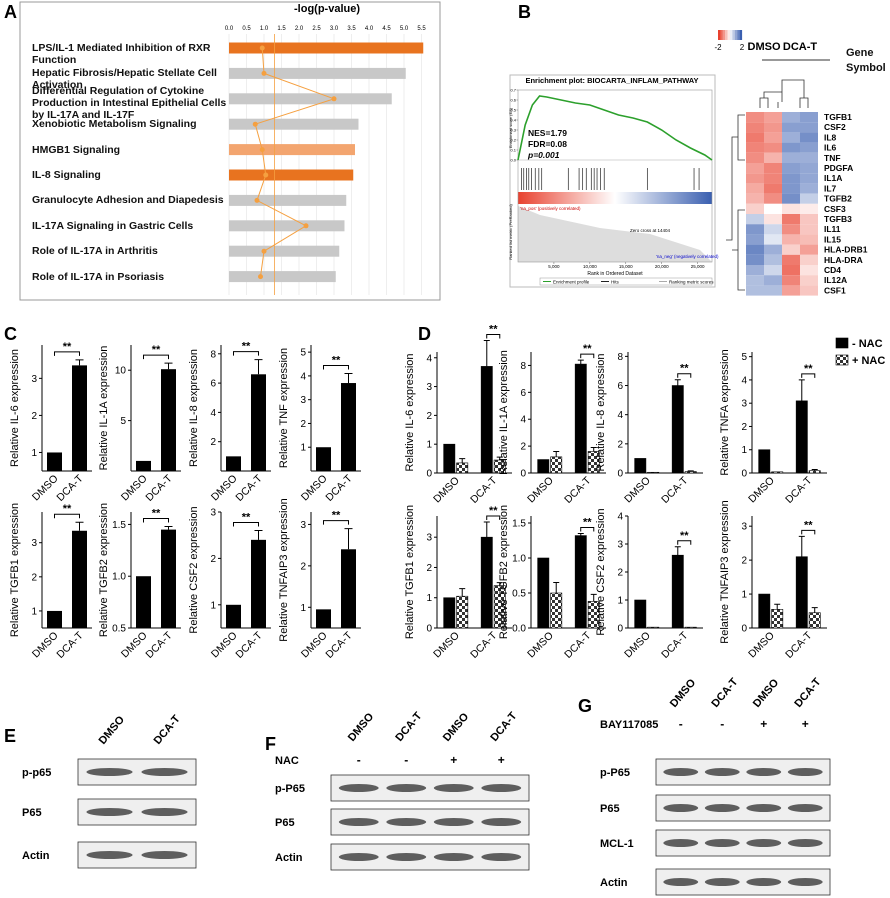 The height and width of the screenshot is (898, 890). I want to click on panel-label: E, so click(10, 736).